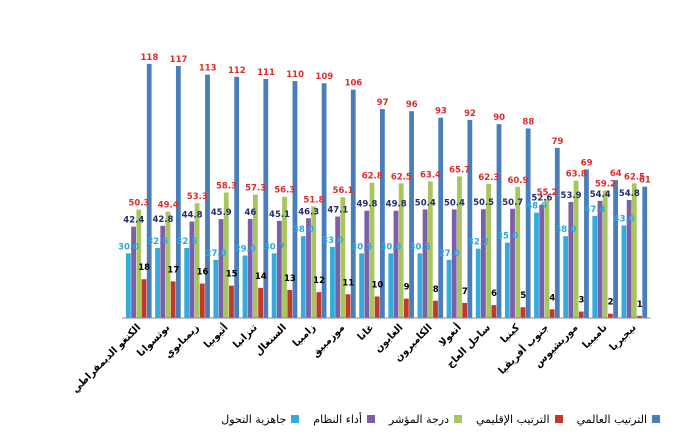  I want to click on data-label: 50.4, so click(425, 203).